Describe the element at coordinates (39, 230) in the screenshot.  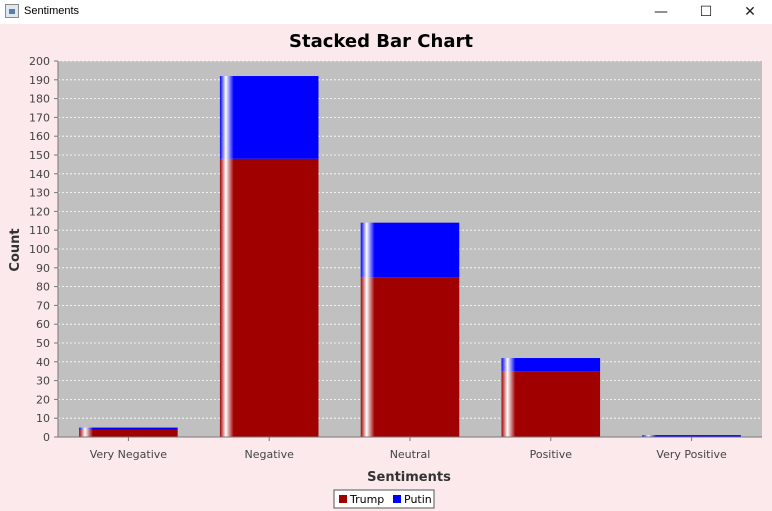
I see `y-tick-label: 110` at that location.